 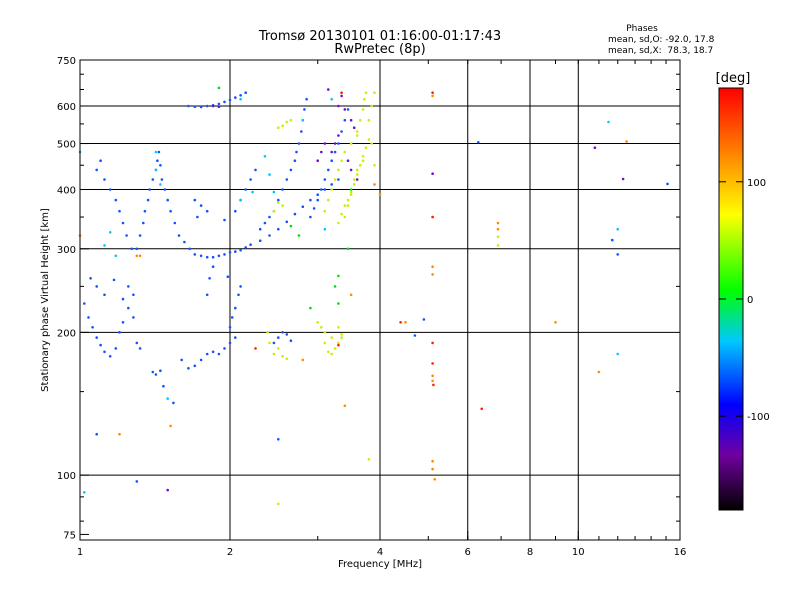 I want to click on y-tick-label: 500, so click(x=66, y=145).